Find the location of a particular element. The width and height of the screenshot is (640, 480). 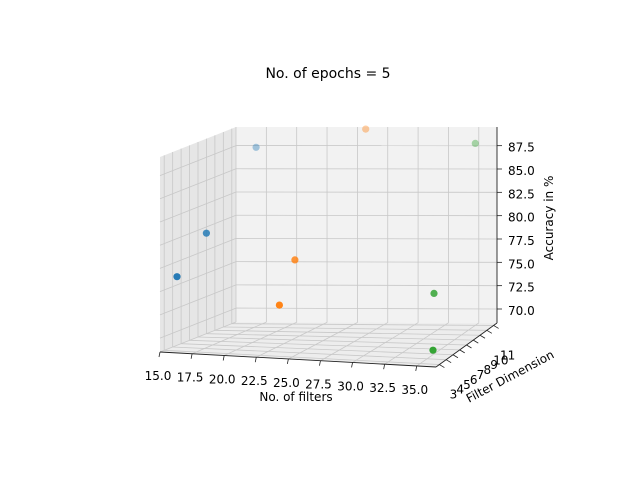

y-tick-label: 10 is located at coordinates (500, 360).